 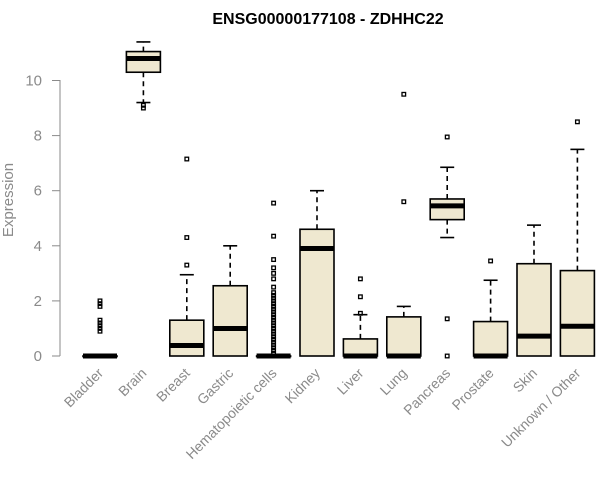 What do you see at coordinates (490, 308) in the screenshot?
I see `box-prostate` at bounding box center [490, 308].